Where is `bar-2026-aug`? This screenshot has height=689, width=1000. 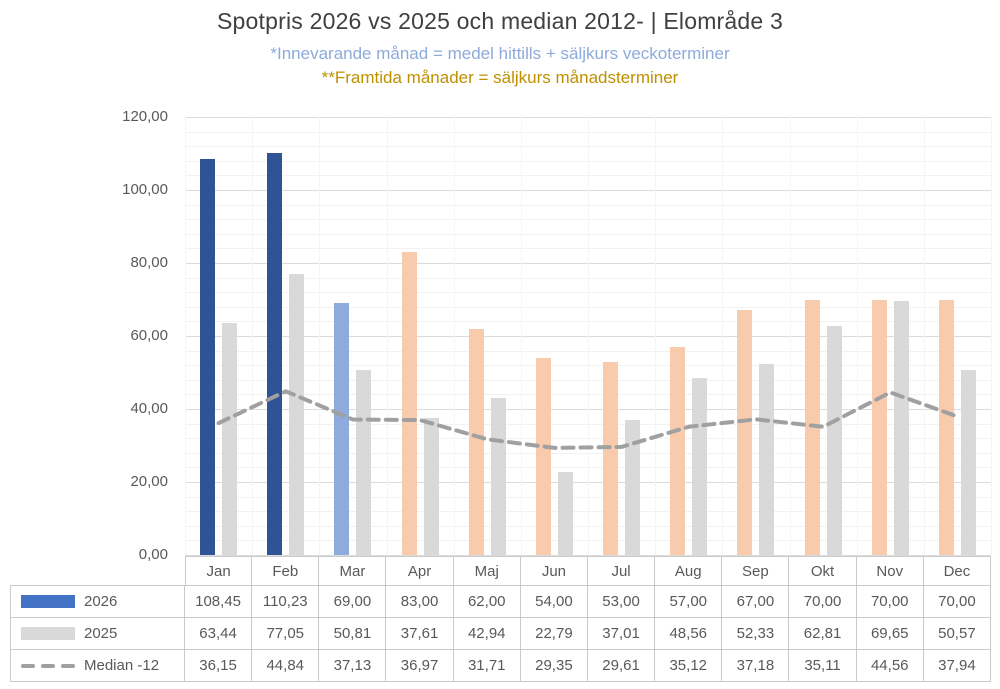 bar-2026-aug is located at coordinates (678, 450).